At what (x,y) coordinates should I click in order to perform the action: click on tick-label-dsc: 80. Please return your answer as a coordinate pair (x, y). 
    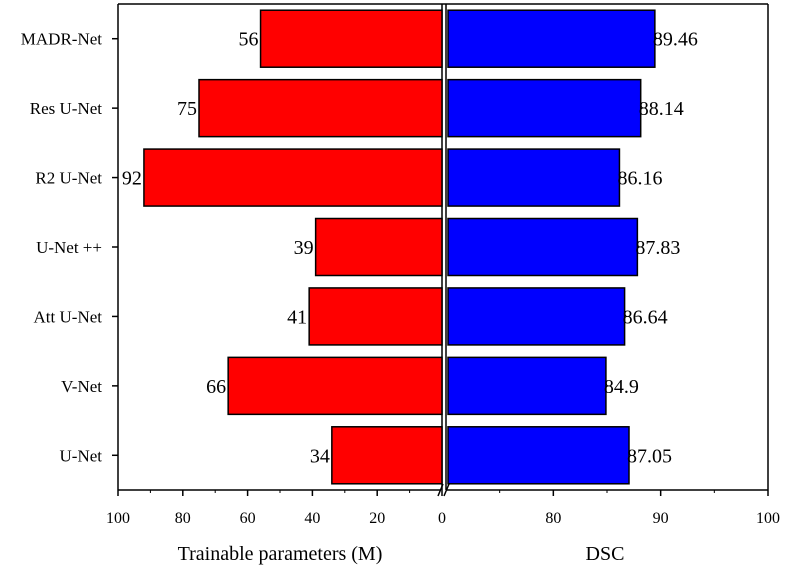
    Looking at the image, I should click on (553, 518).